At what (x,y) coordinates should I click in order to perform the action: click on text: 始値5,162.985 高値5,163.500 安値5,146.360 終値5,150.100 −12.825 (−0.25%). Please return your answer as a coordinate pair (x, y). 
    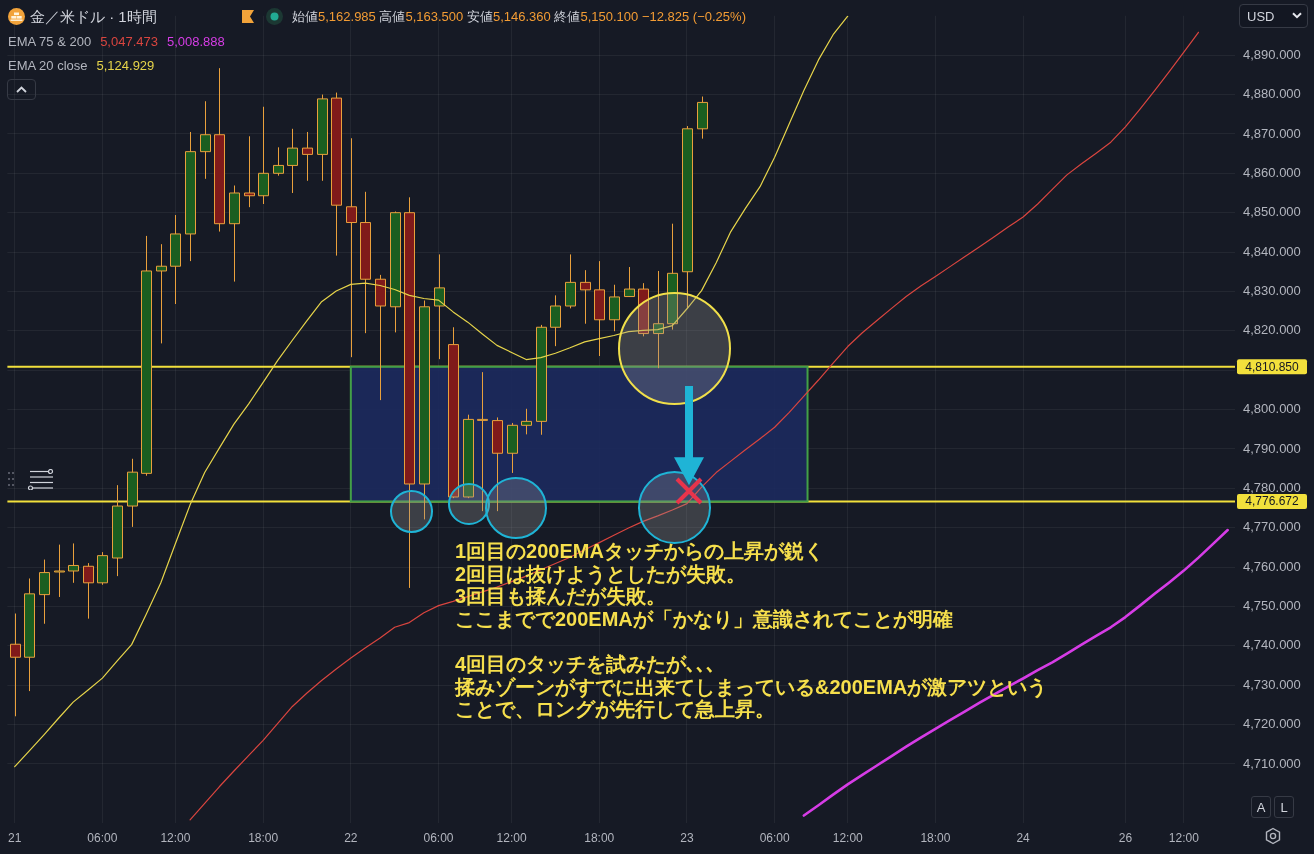
    Looking at the image, I should click on (519, 16).